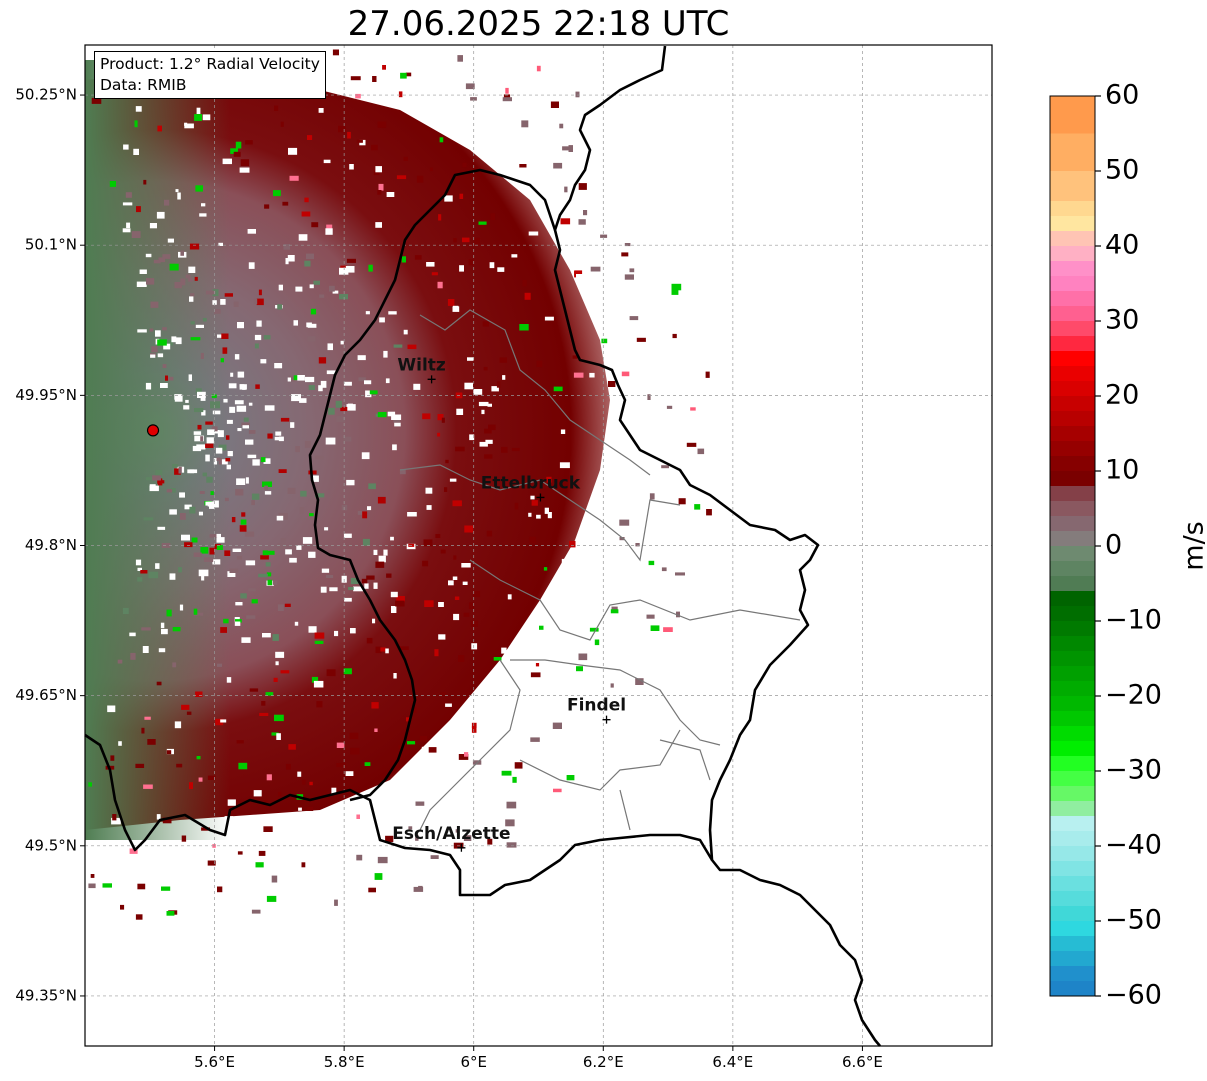 This screenshot has width=1207, height=1081. Describe the element at coordinates (606, 719) in the screenshot. I see `place-marker-icon` at that location.